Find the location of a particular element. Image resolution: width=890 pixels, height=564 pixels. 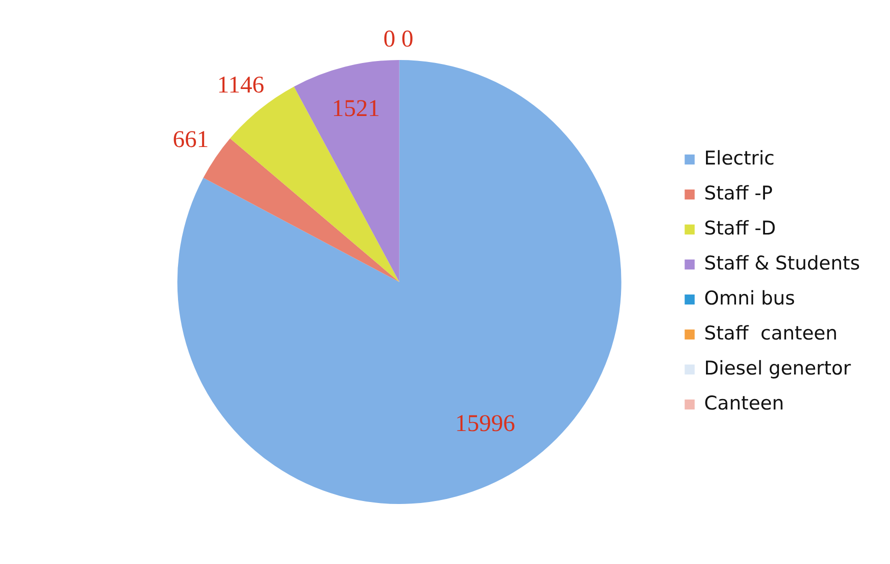

data-label: 15996 is located at coordinates (485, 424).